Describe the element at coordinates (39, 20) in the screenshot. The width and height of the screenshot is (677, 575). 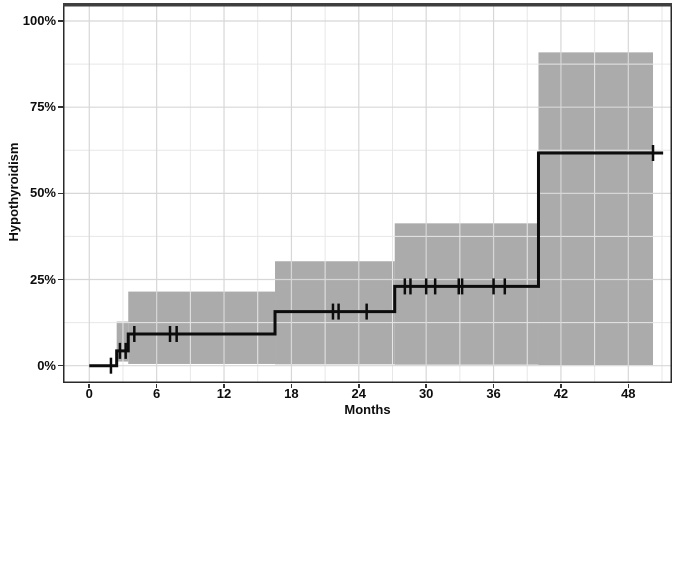
I see `y-tick-label: 100%` at that location.